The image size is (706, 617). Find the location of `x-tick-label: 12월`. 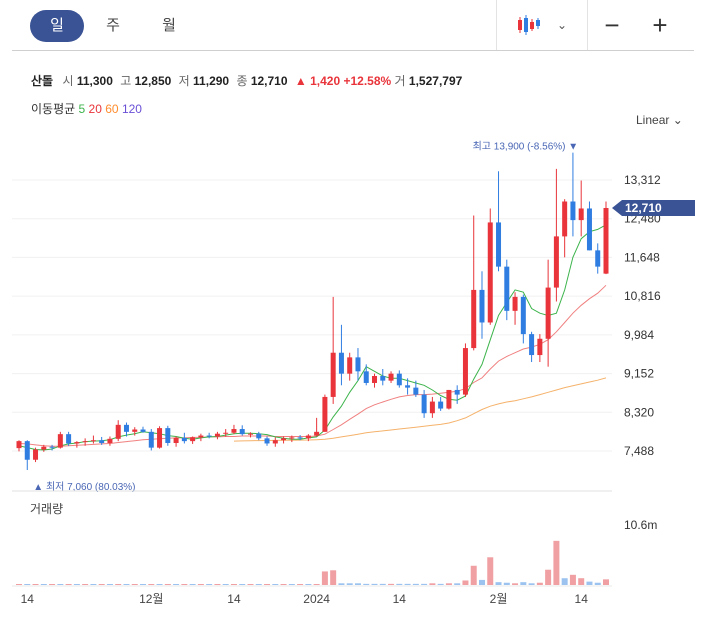

x-tick-label: 12월 is located at coordinates (151, 599).